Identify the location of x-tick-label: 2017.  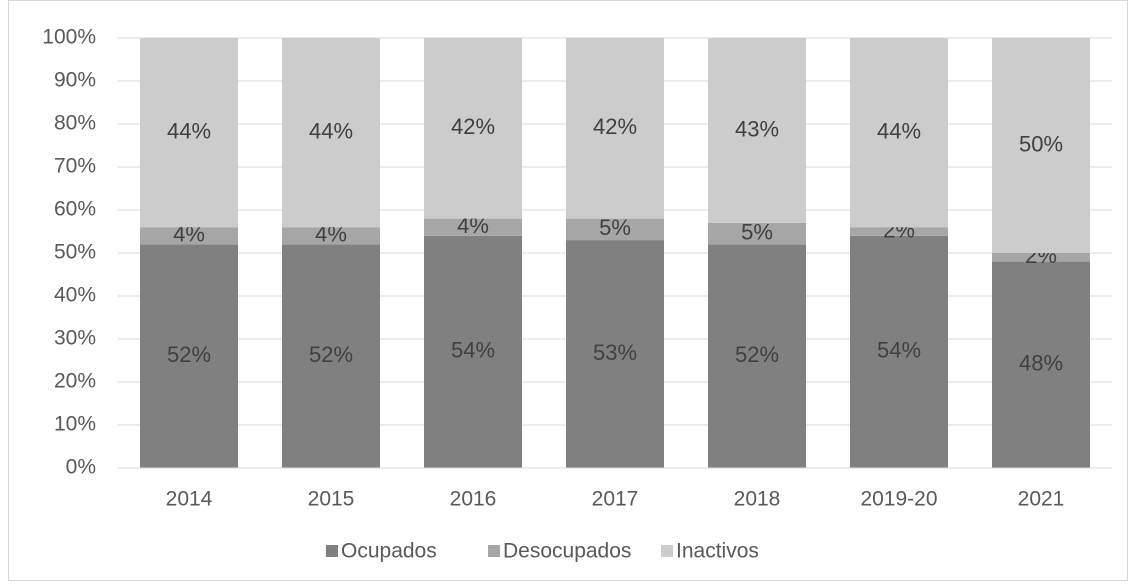
(615, 499).